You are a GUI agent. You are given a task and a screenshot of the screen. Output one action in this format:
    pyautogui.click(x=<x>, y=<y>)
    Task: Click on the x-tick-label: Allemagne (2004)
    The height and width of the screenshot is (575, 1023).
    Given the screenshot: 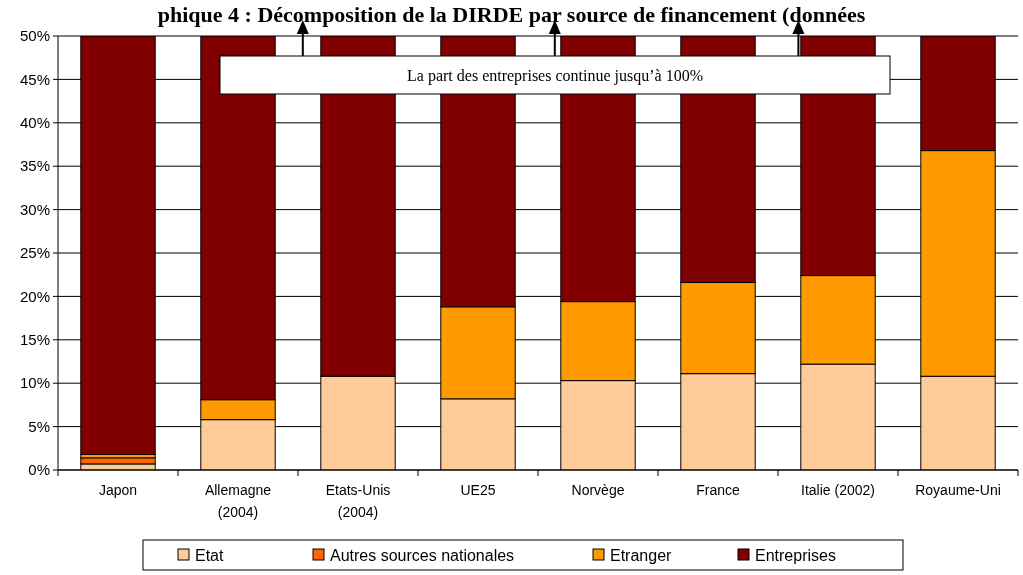 What is the action you would take?
    pyautogui.click(x=238, y=501)
    